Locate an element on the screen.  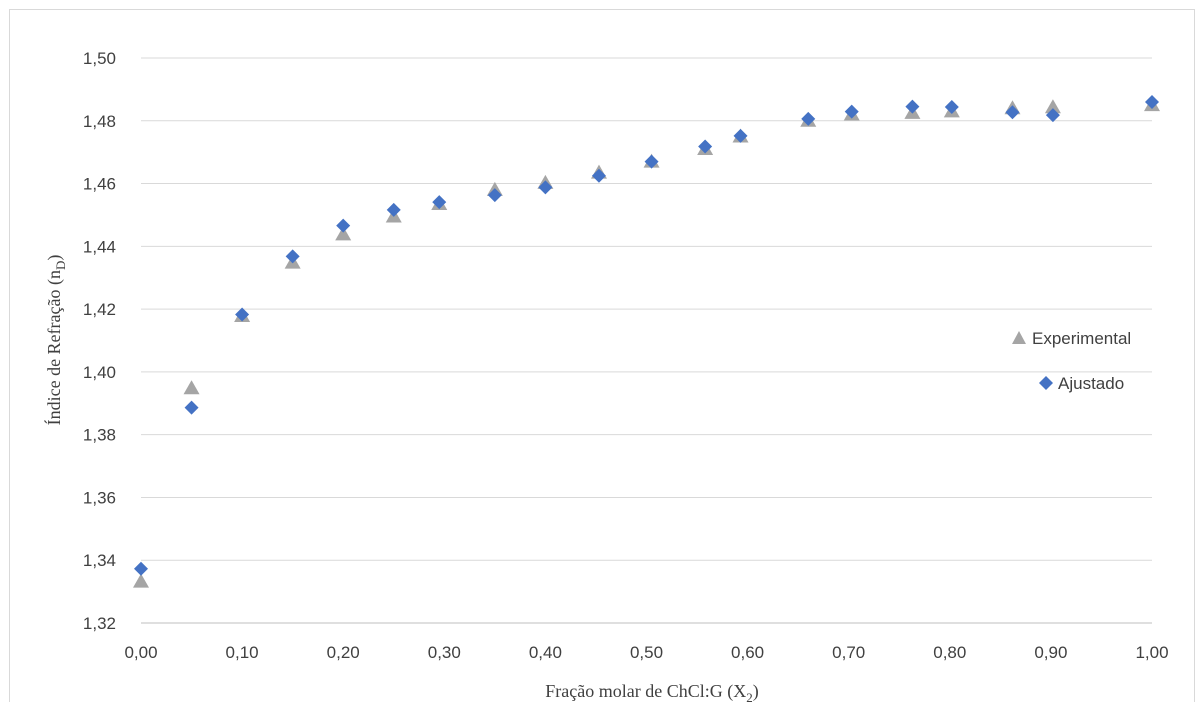
y-tick-label: 1,38 is located at coordinates (99, 435).